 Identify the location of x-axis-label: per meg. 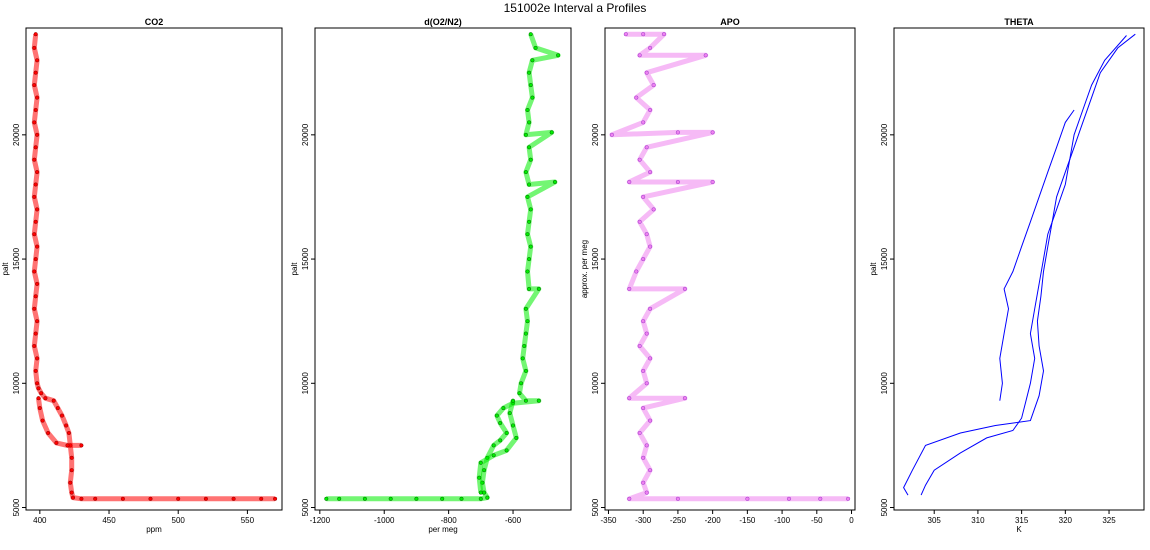
(442, 529).